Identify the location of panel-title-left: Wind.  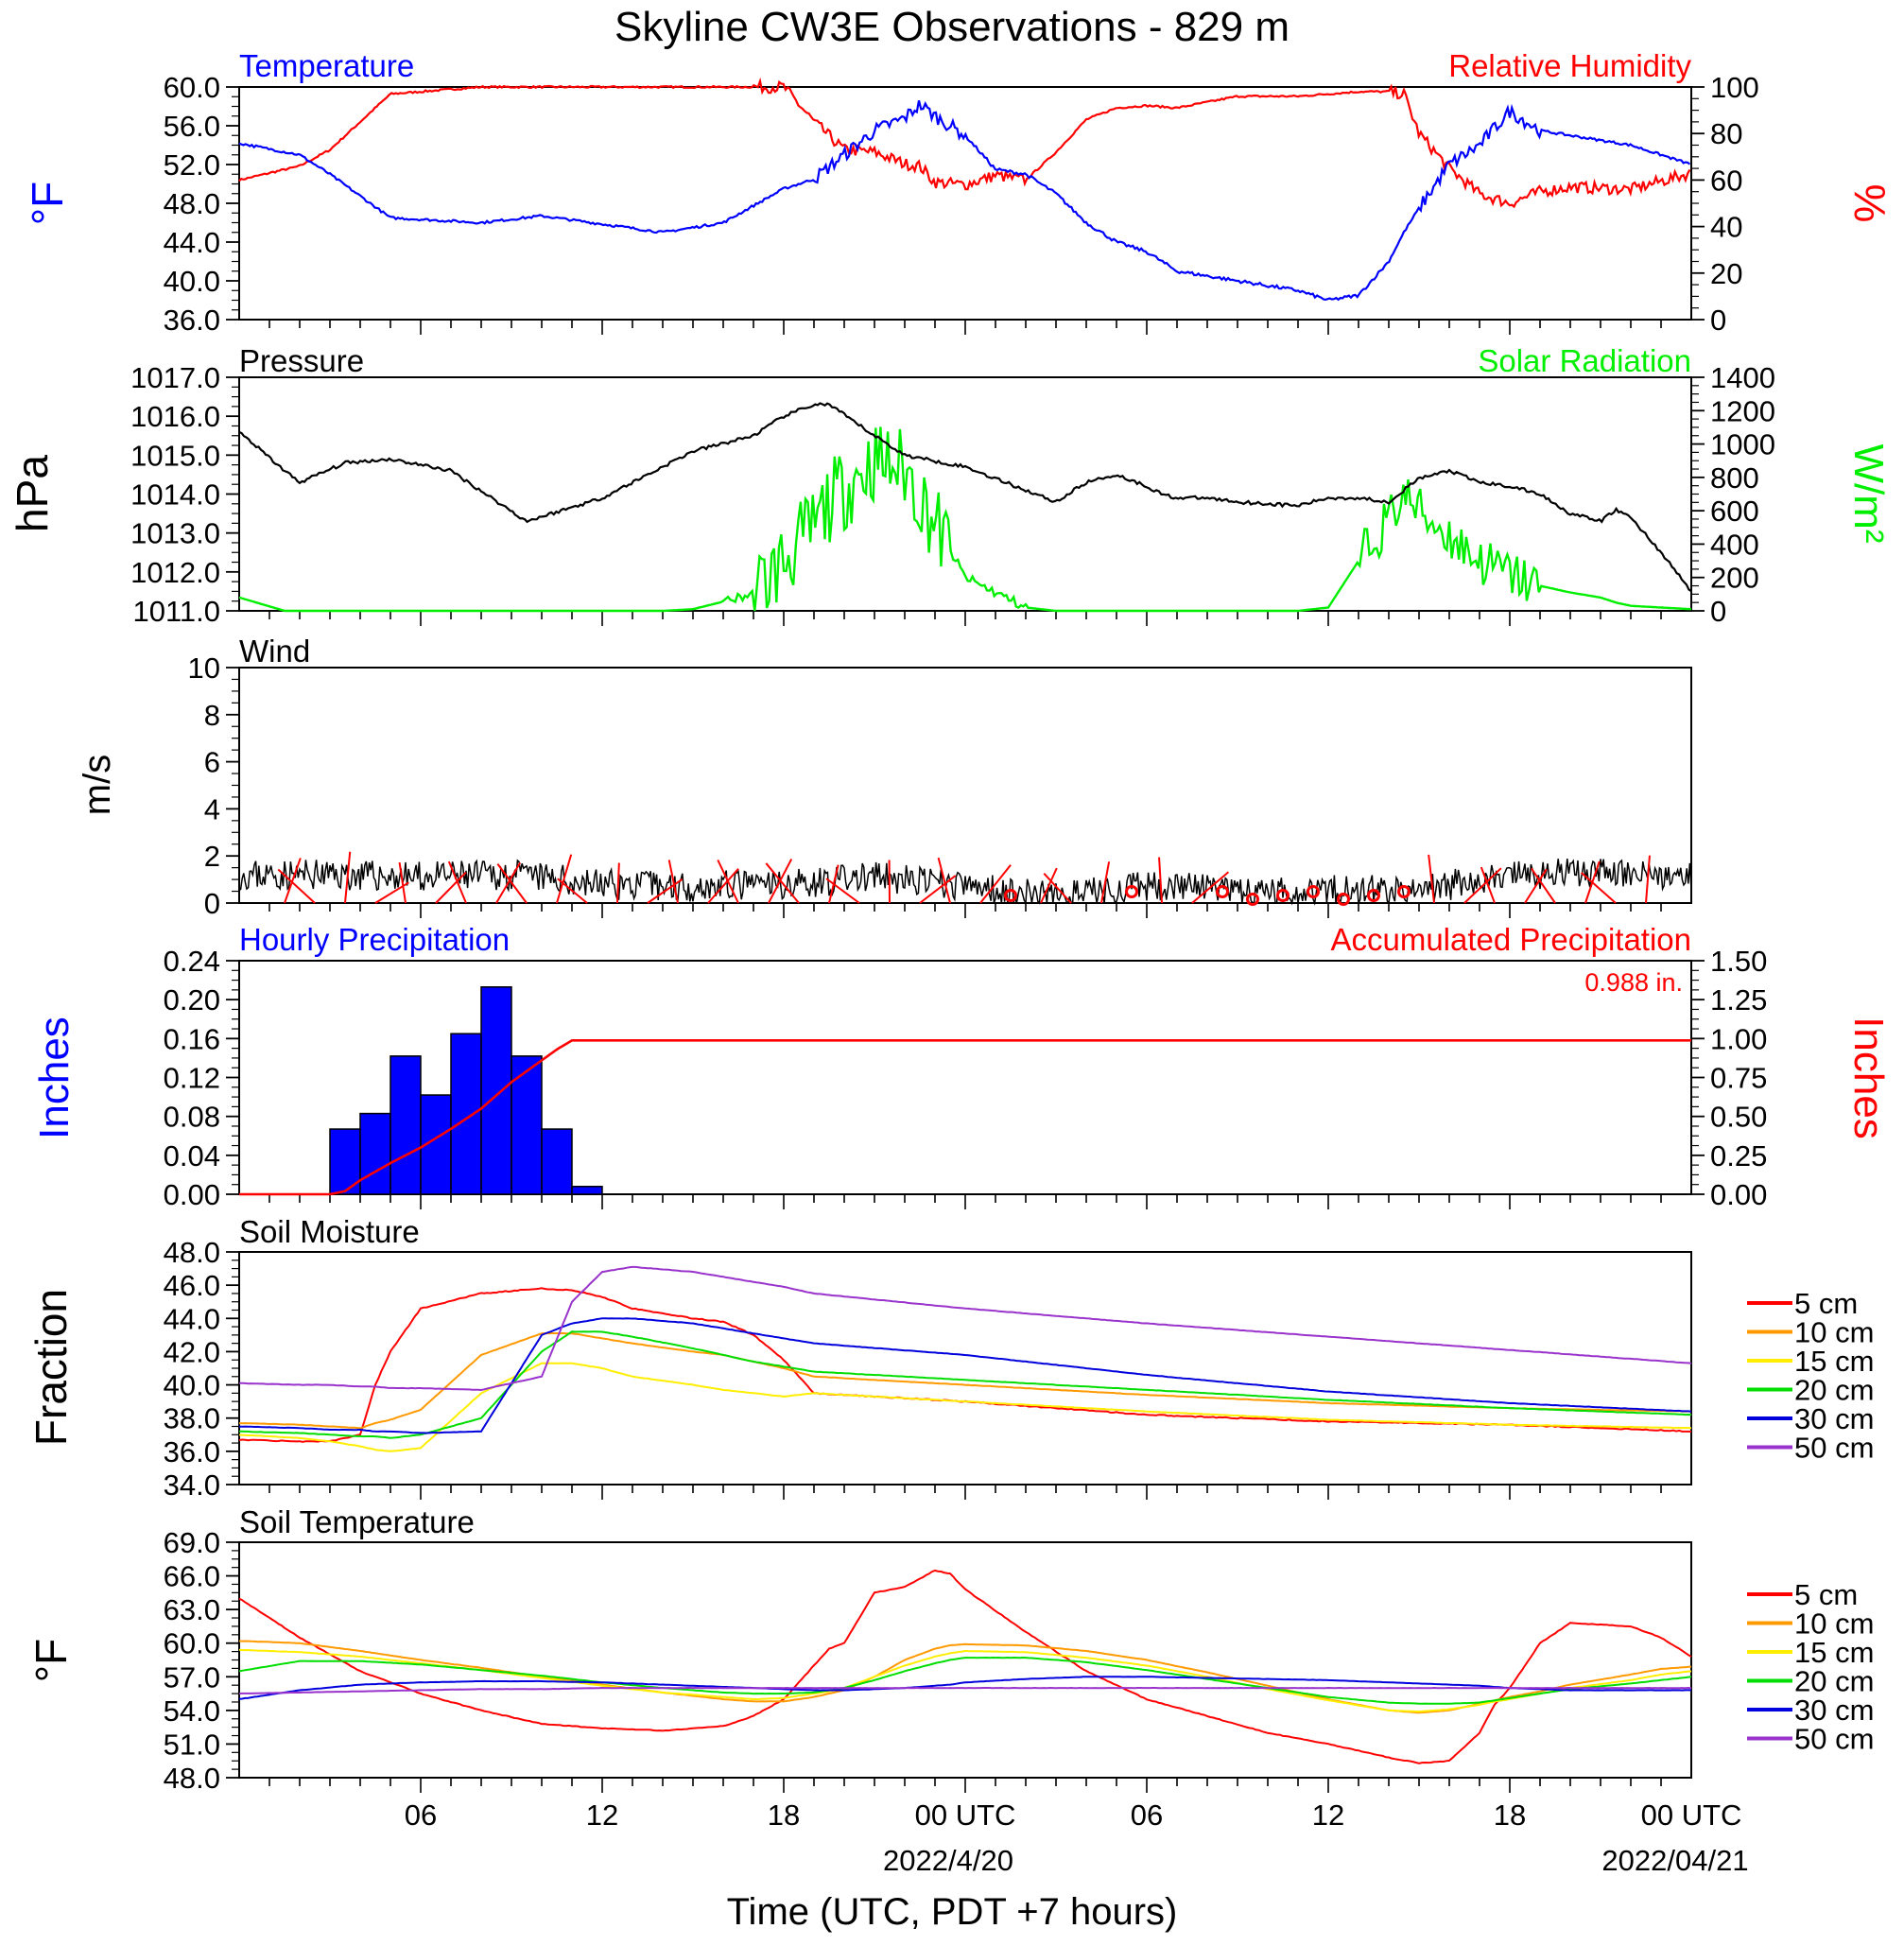
(275, 651).